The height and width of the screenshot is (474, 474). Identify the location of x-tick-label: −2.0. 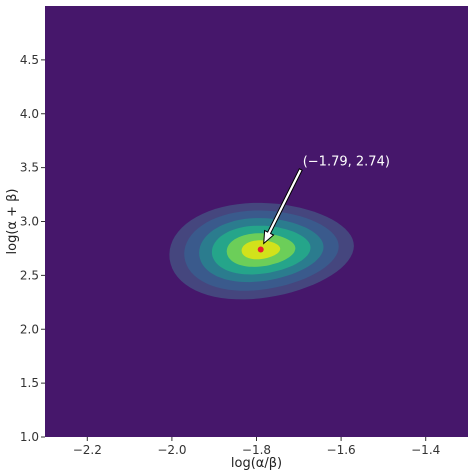
(171, 450).